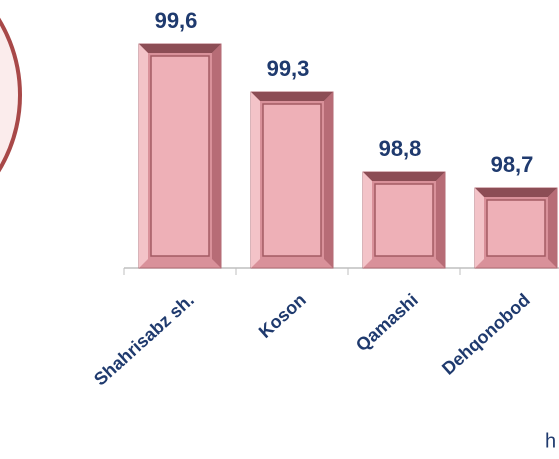  What do you see at coordinates (288, 68) in the screenshot?
I see `value-label: 99,3` at bounding box center [288, 68].